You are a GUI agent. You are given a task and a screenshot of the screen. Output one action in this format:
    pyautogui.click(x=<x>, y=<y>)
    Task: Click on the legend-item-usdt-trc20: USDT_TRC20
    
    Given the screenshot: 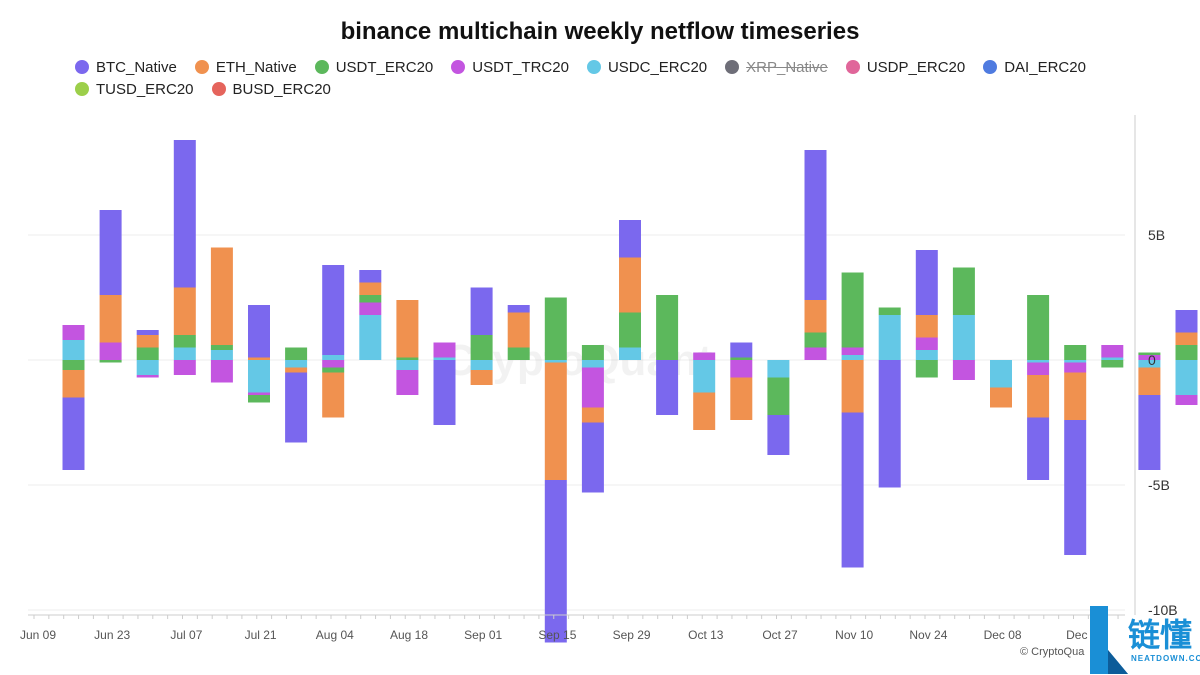 What is the action you would take?
    pyautogui.click(x=510, y=67)
    